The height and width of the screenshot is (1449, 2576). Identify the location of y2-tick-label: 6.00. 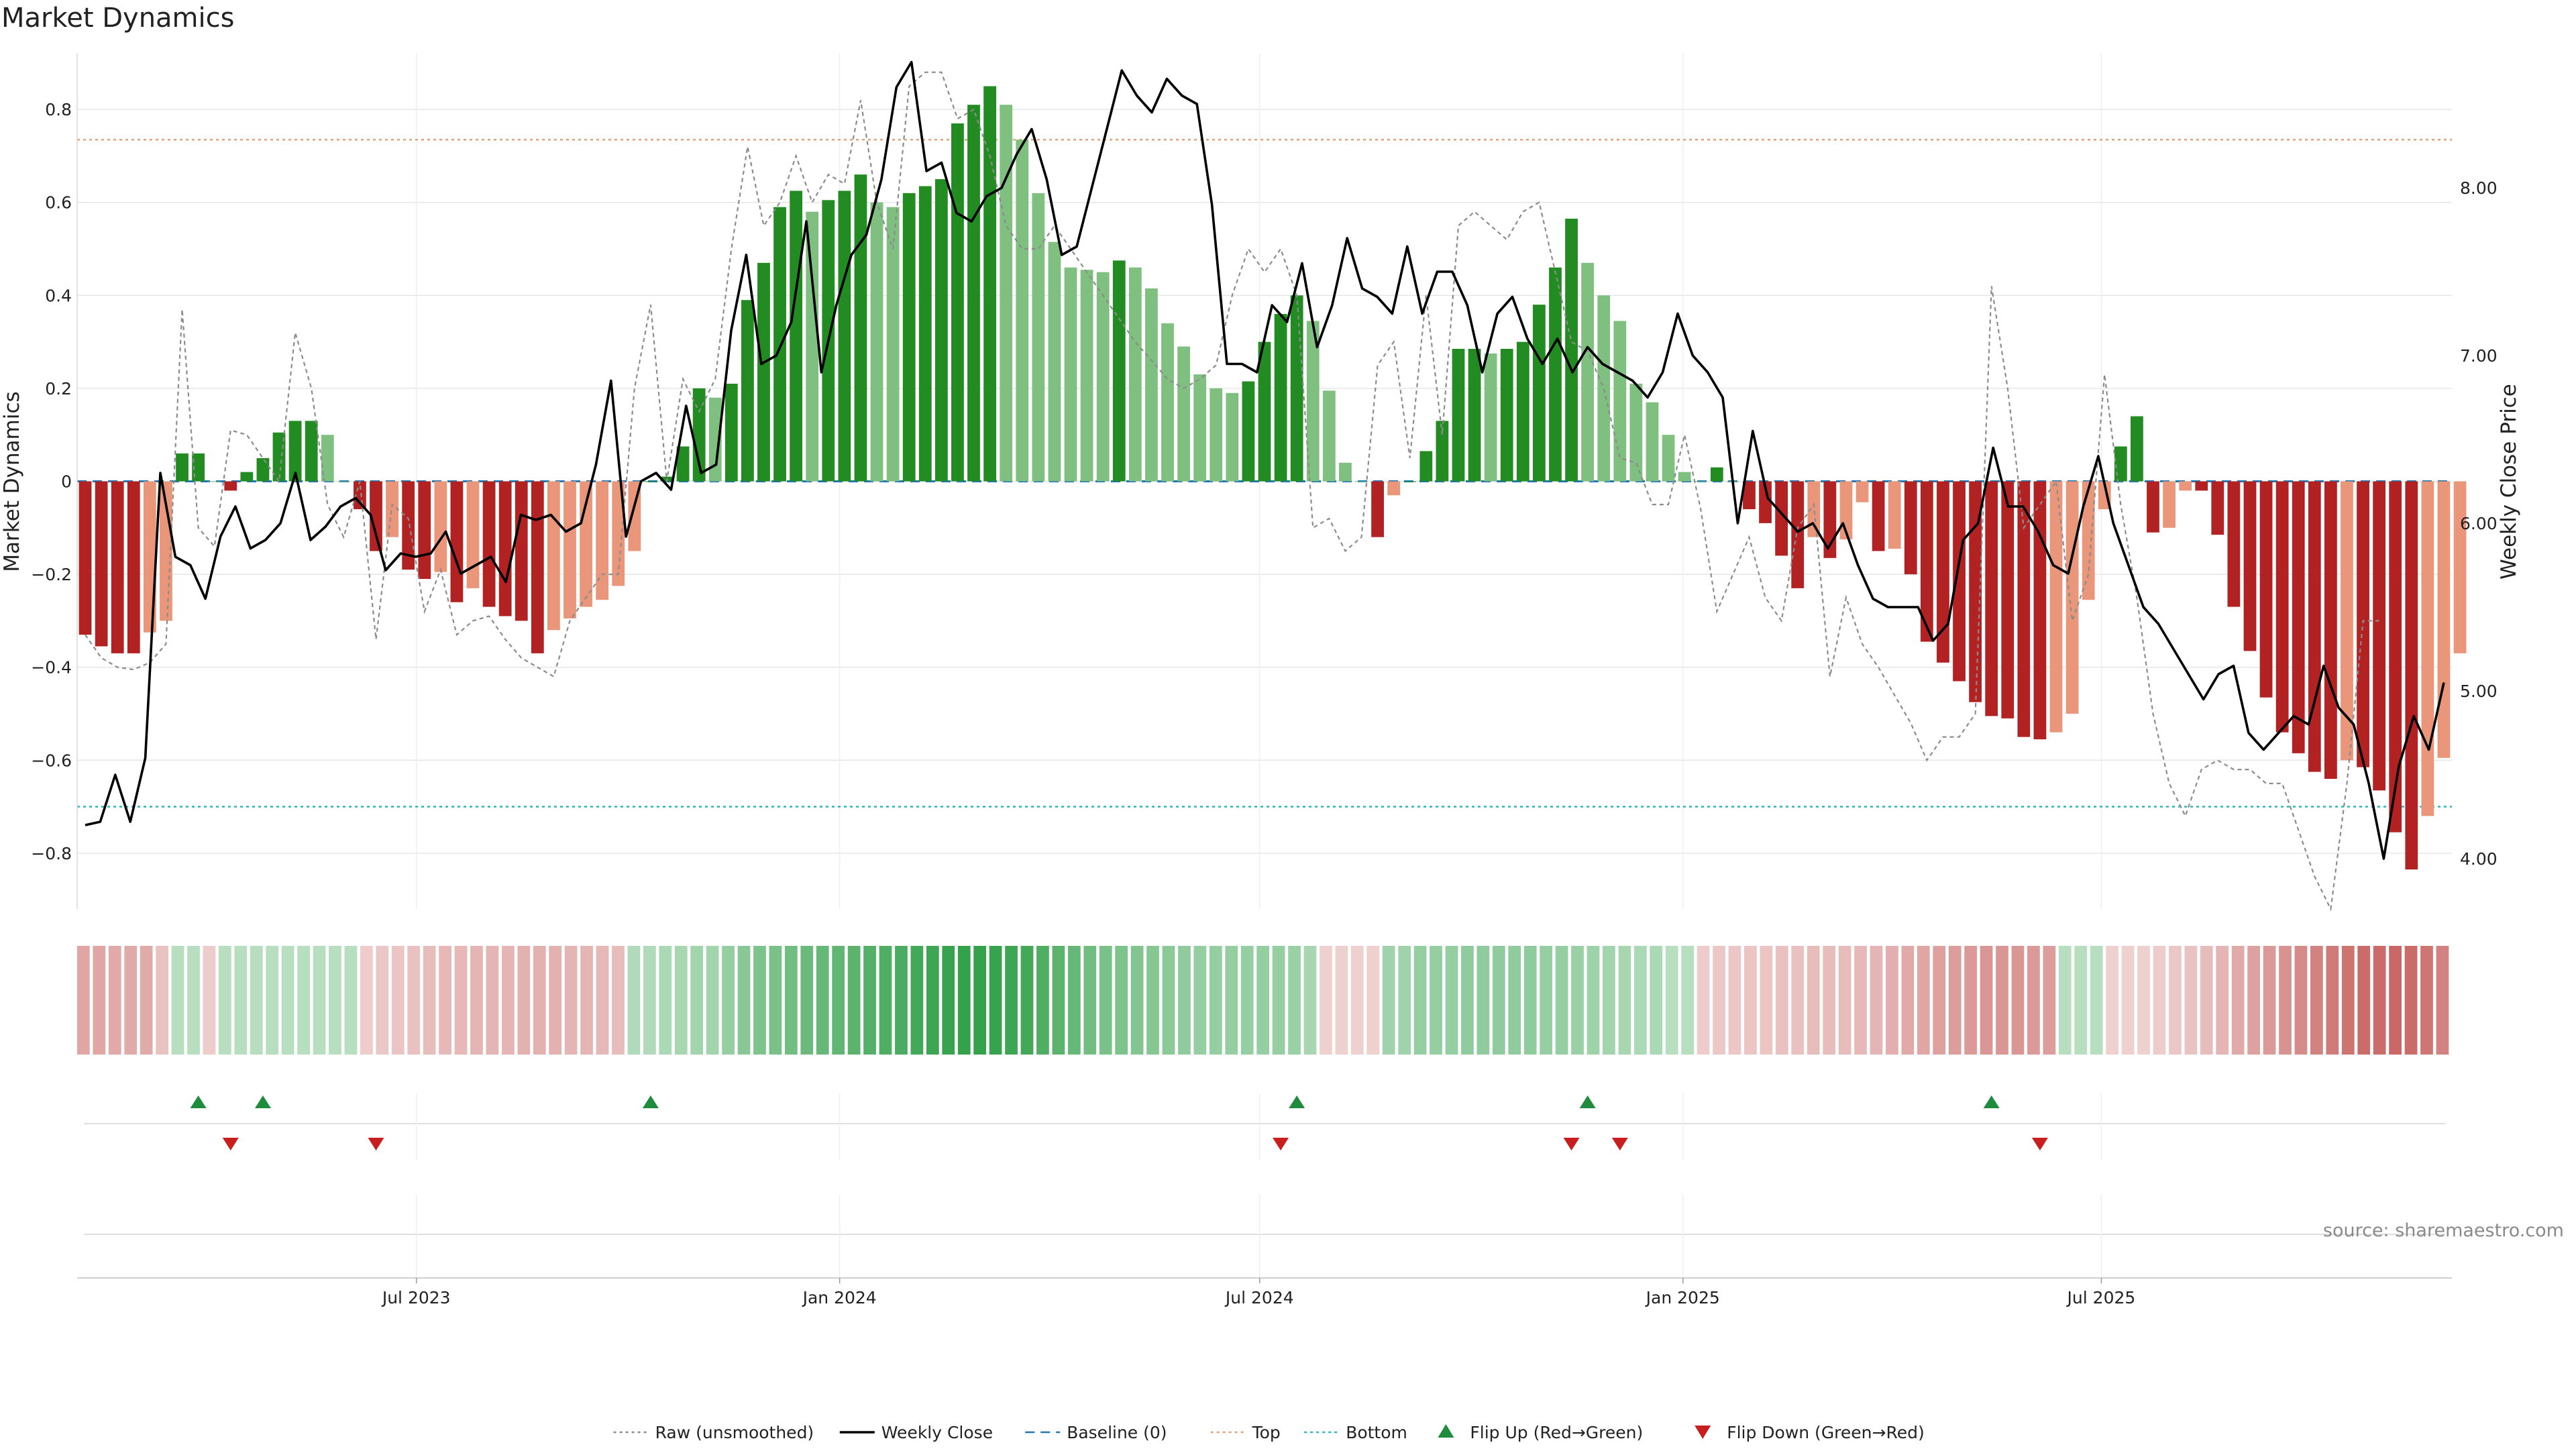
(2479, 523).